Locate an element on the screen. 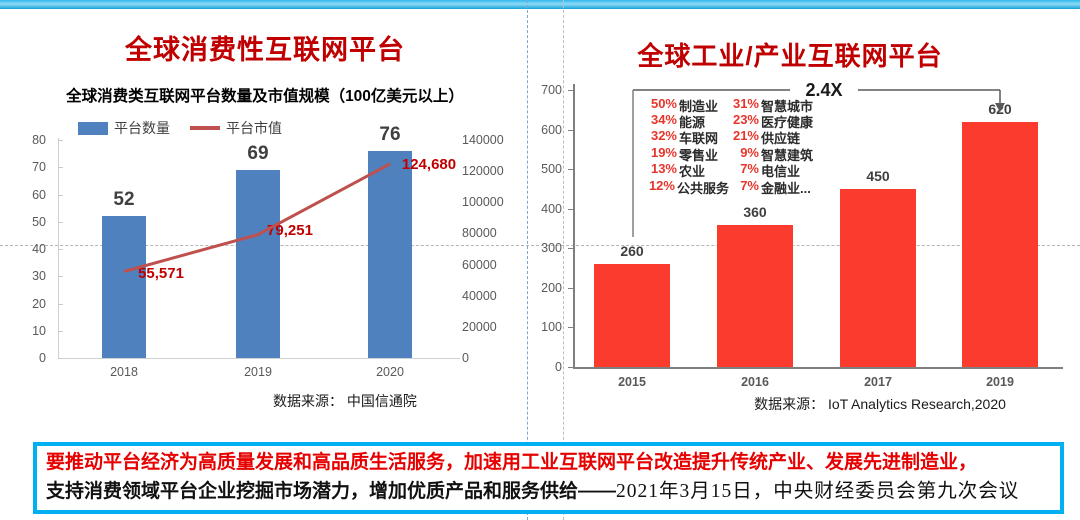 The width and height of the screenshot is (1080, 520). top-accent-bar is located at coordinates (540, 4).